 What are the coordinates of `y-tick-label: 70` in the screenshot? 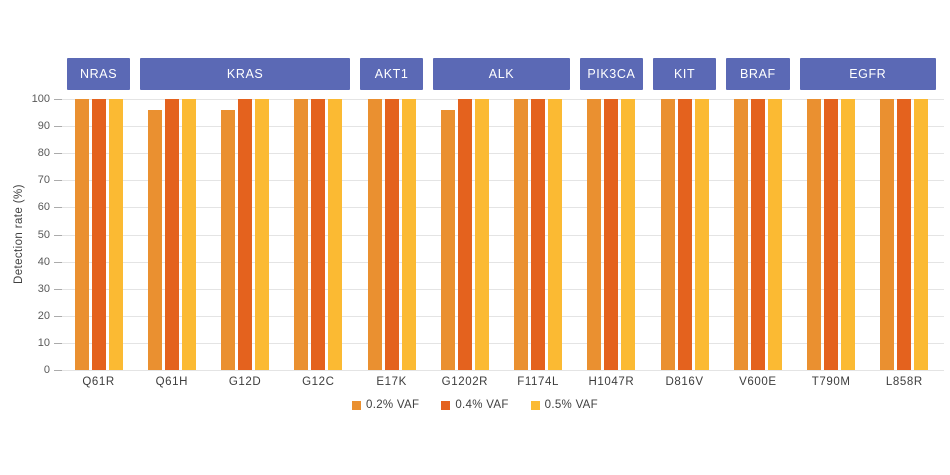 It's located at (43, 180).